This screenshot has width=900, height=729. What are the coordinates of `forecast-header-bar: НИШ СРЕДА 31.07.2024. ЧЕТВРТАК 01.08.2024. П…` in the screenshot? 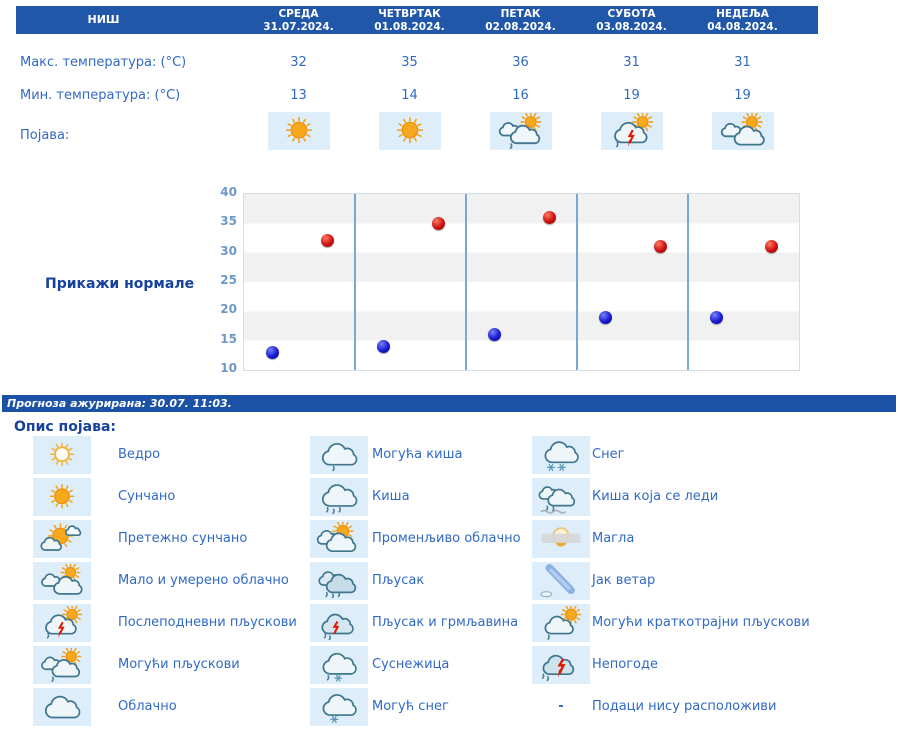 It's located at (417, 20).